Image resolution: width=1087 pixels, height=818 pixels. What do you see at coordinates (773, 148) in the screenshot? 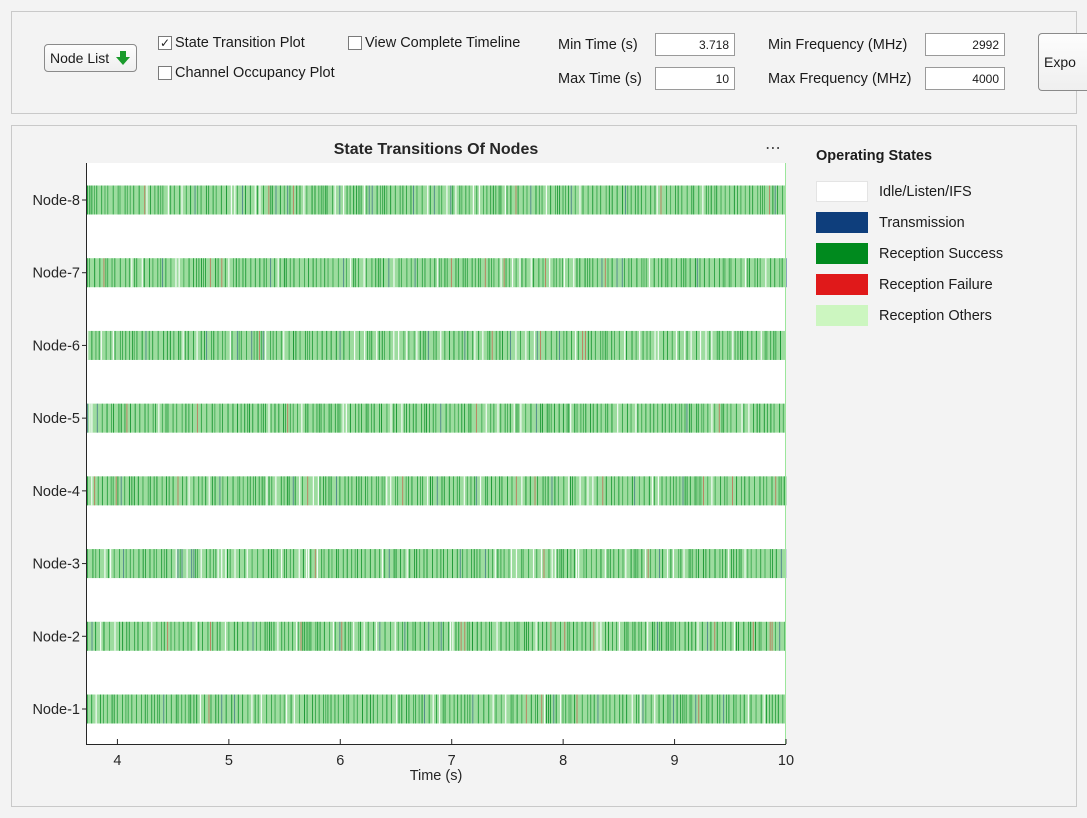
I see `more-options-icon: ⋯` at bounding box center [773, 148].